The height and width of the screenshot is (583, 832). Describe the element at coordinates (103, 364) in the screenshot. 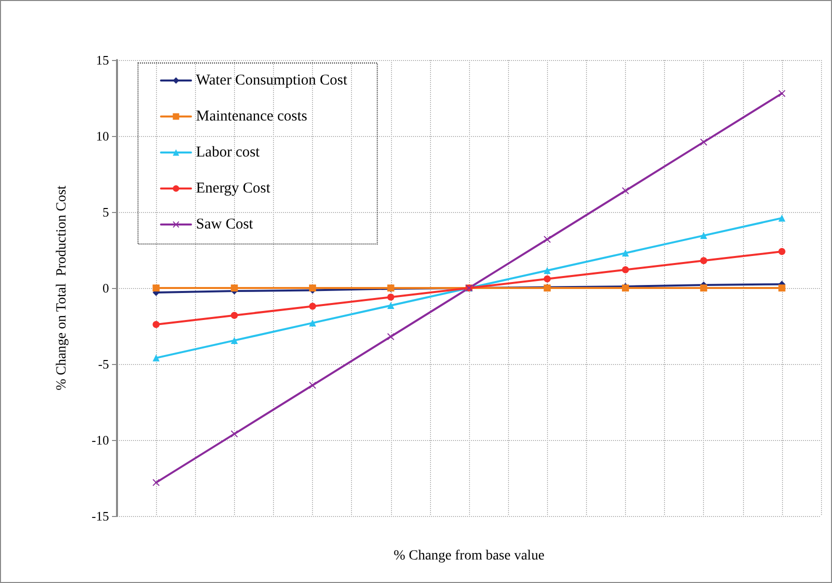

I see `y-tick-label: -5` at that location.